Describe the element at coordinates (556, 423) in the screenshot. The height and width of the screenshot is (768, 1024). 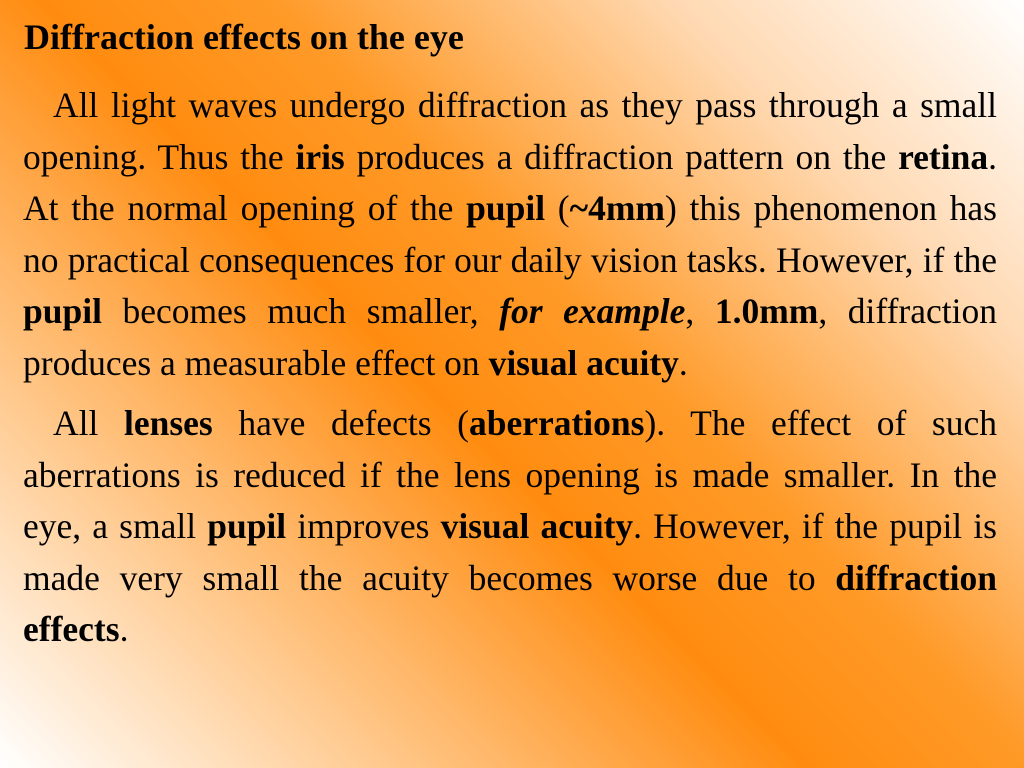
I see `bold-text: aberrations` at that location.